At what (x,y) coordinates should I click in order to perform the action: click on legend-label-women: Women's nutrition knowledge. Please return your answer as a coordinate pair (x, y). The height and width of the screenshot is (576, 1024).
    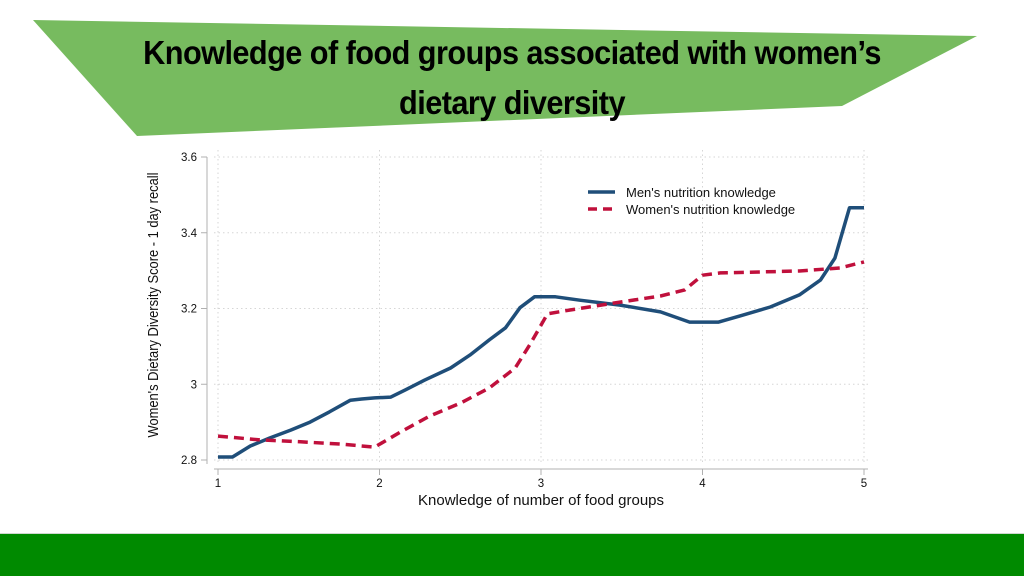
    Looking at the image, I should click on (710, 209).